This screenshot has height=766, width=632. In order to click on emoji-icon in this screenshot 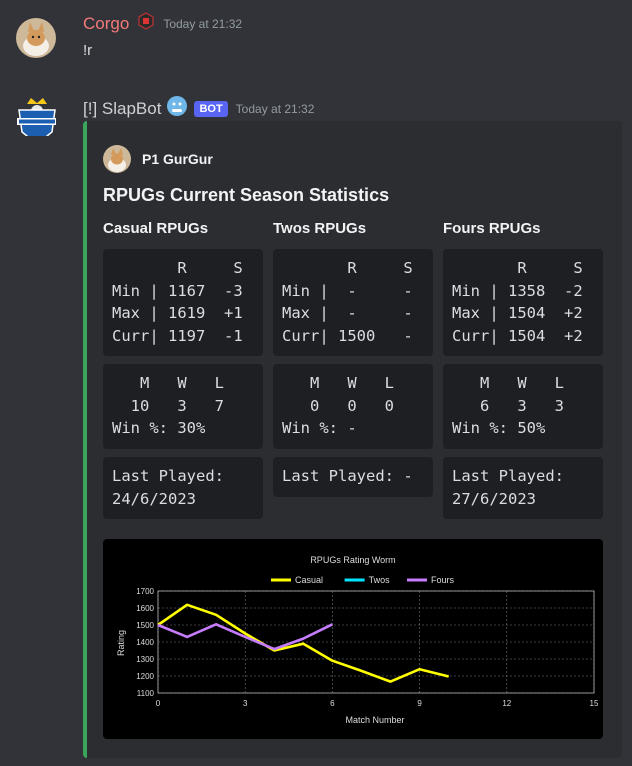, I will do `click(177, 108)`.